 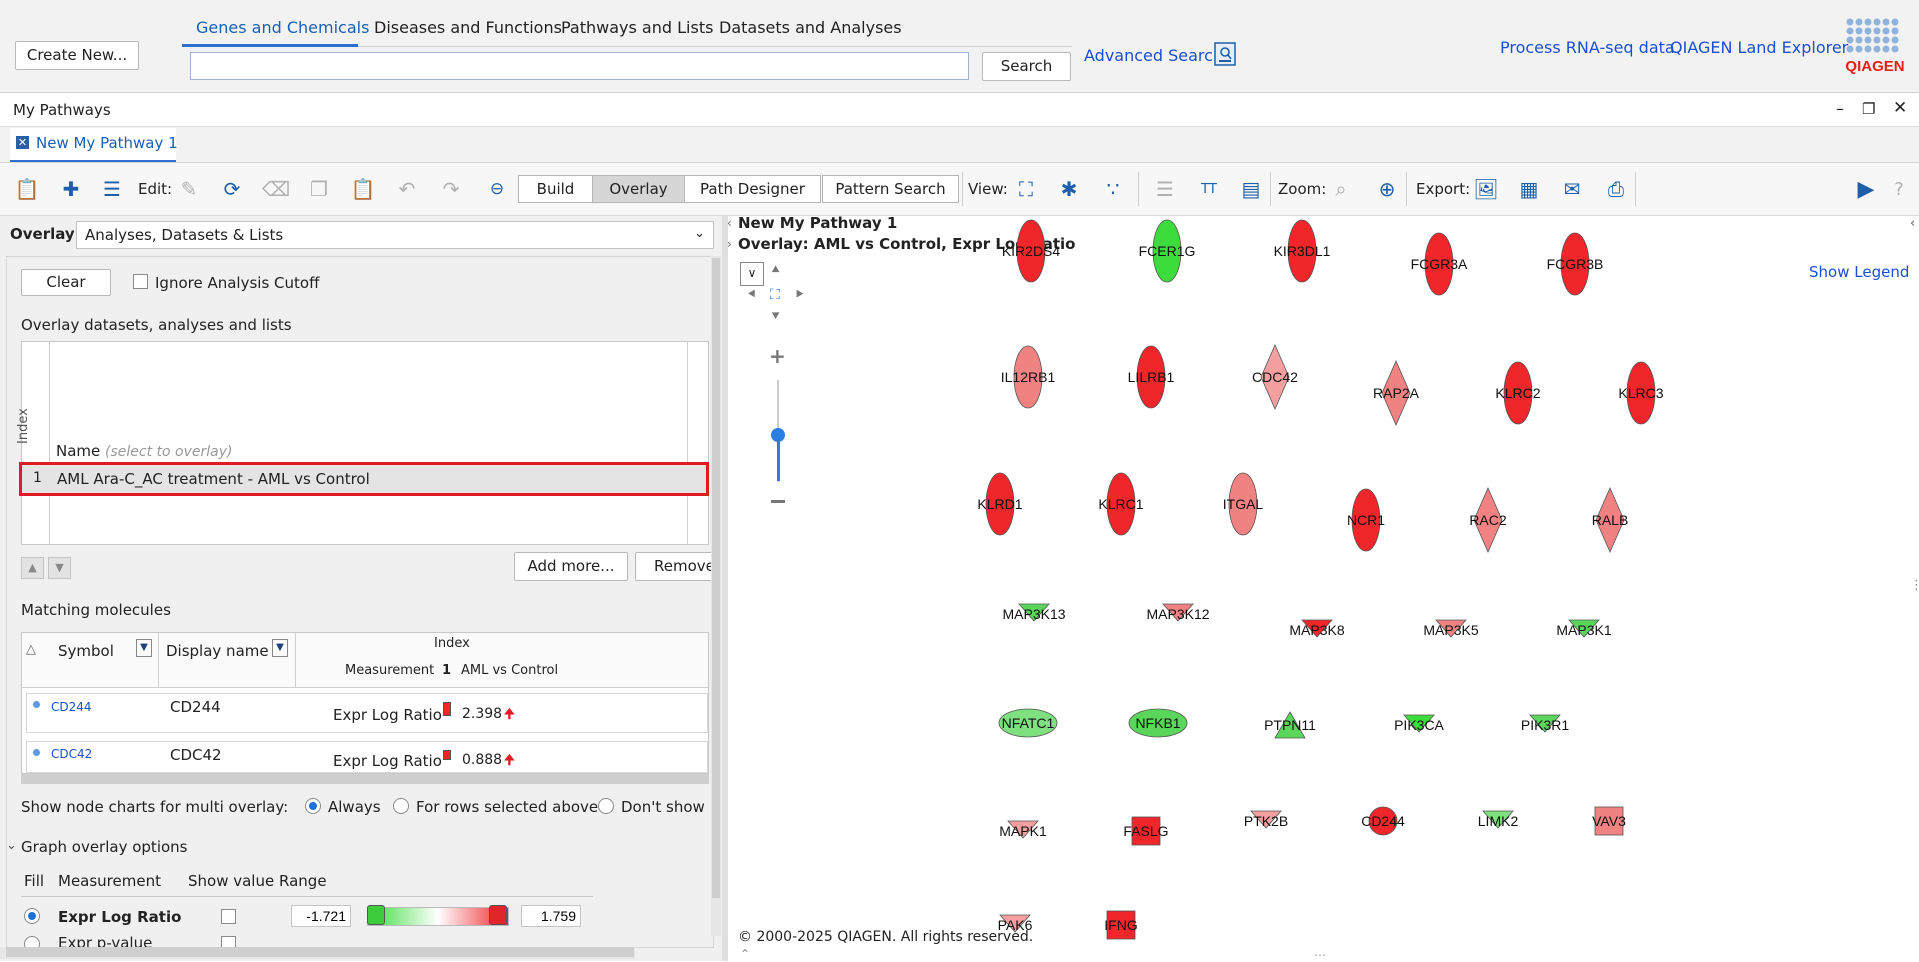 What do you see at coordinates (555, 189) in the screenshot?
I see `mode-build-button: Build` at bounding box center [555, 189].